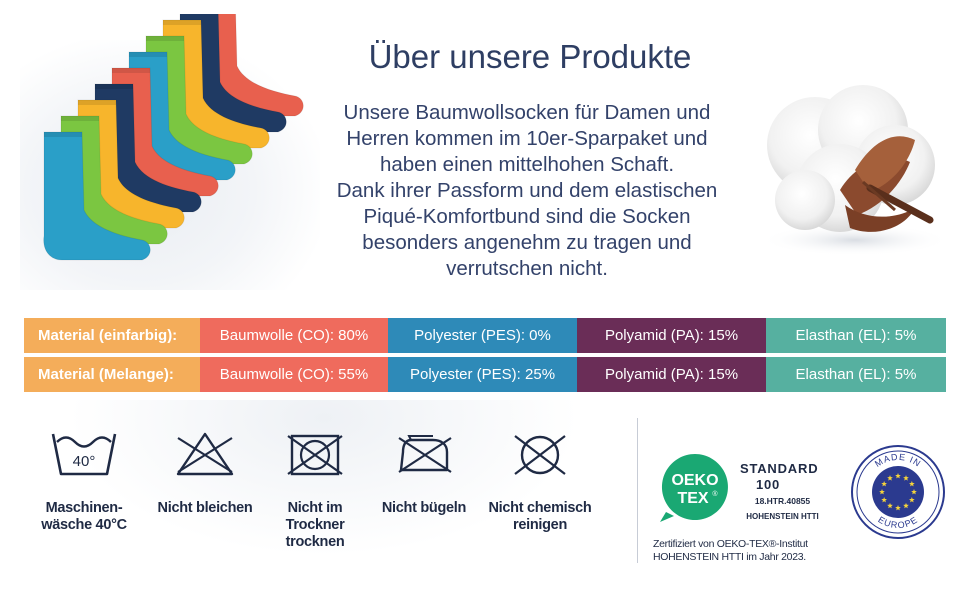 The height and width of the screenshot is (600, 970). What do you see at coordinates (530, 56) in the screenshot?
I see `page-title: Über unsere Produkte` at bounding box center [530, 56].